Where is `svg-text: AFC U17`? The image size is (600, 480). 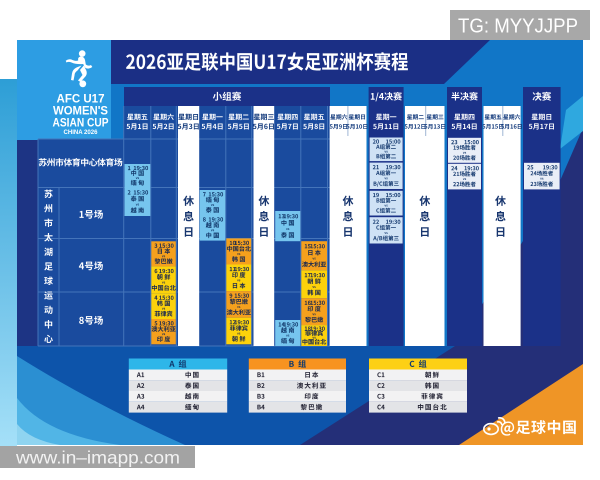 svg-text: AFC U17 is located at coordinates (81, 99).